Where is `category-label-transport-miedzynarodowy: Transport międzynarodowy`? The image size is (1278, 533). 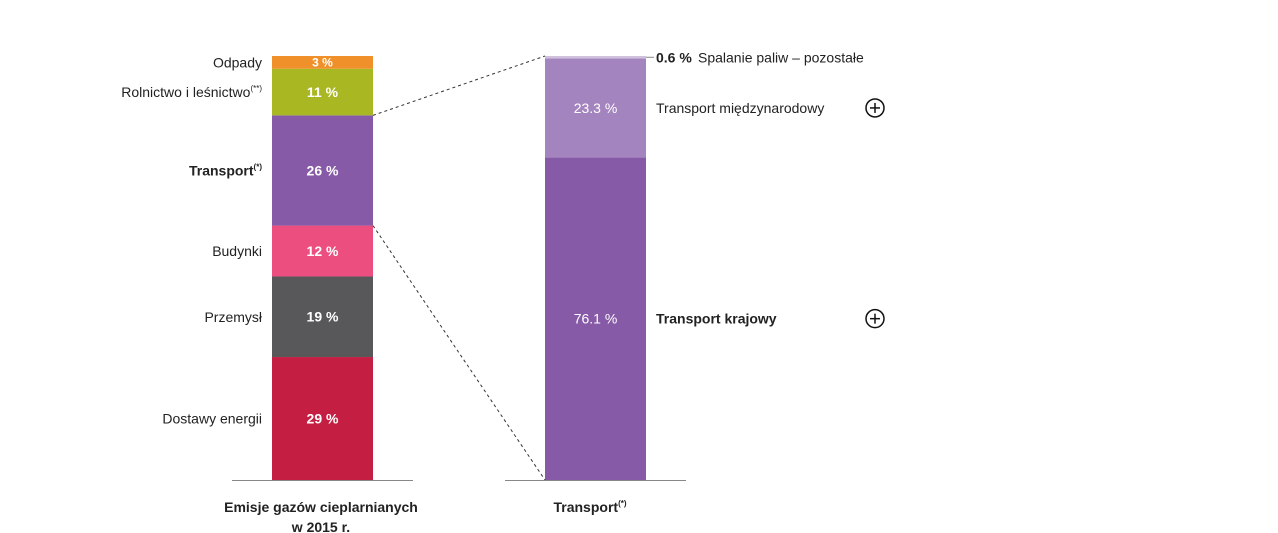 category-label-transport-miedzynarodowy: Transport międzynarodowy is located at coordinates (740, 108).